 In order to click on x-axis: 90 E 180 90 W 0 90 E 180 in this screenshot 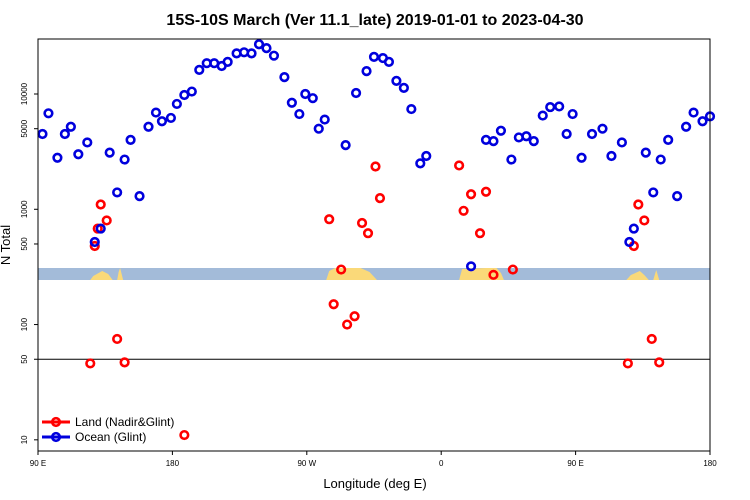, I will do `click(373, 459)`.